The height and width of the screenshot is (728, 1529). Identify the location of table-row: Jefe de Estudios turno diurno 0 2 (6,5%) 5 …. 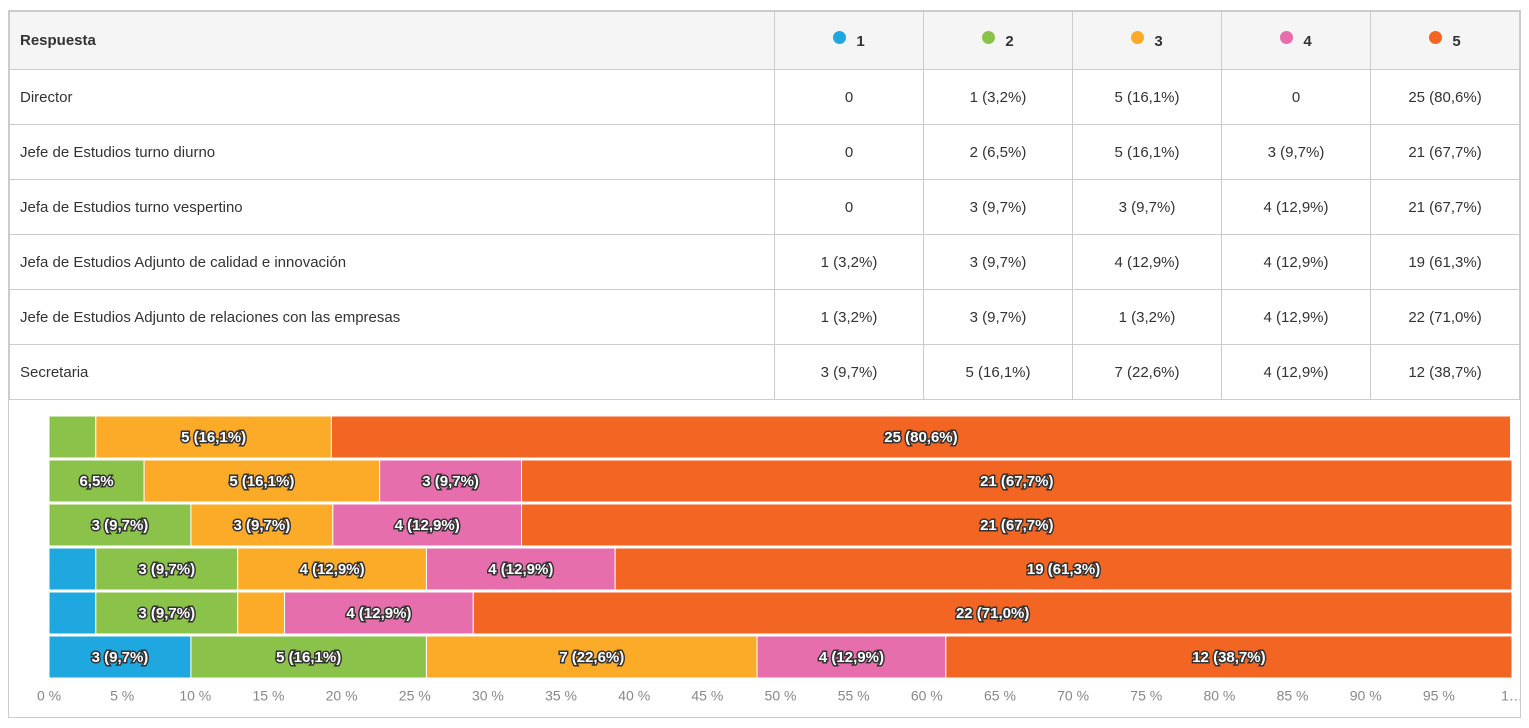
(764, 152).